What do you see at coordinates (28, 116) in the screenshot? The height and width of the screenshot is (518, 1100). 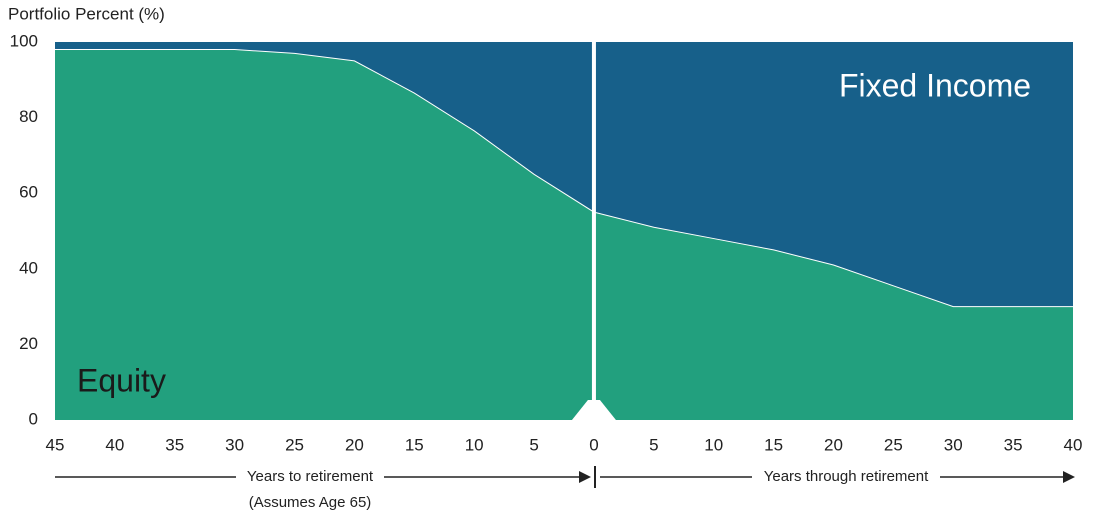 I see `y-tick-label: 80` at bounding box center [28, 116].